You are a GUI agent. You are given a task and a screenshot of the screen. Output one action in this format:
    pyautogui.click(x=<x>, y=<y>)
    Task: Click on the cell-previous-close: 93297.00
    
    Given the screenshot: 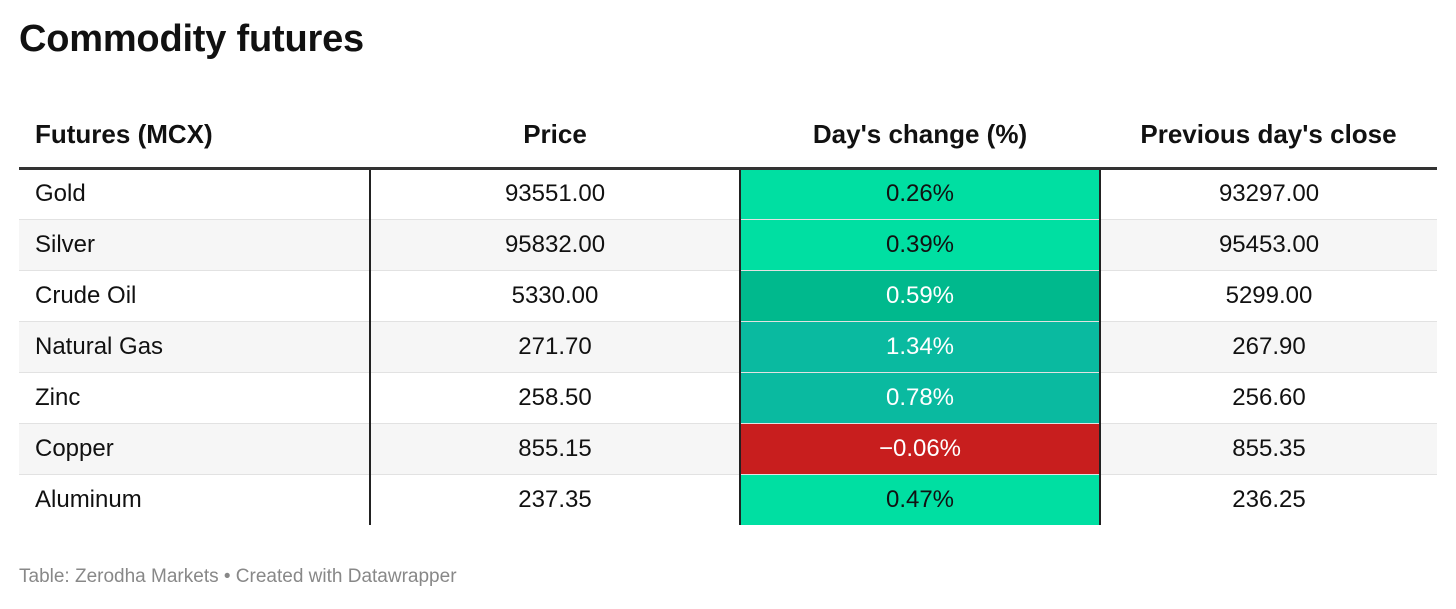 What is the action you would take?
    pyautogui.click(x=1268, y=194)
    